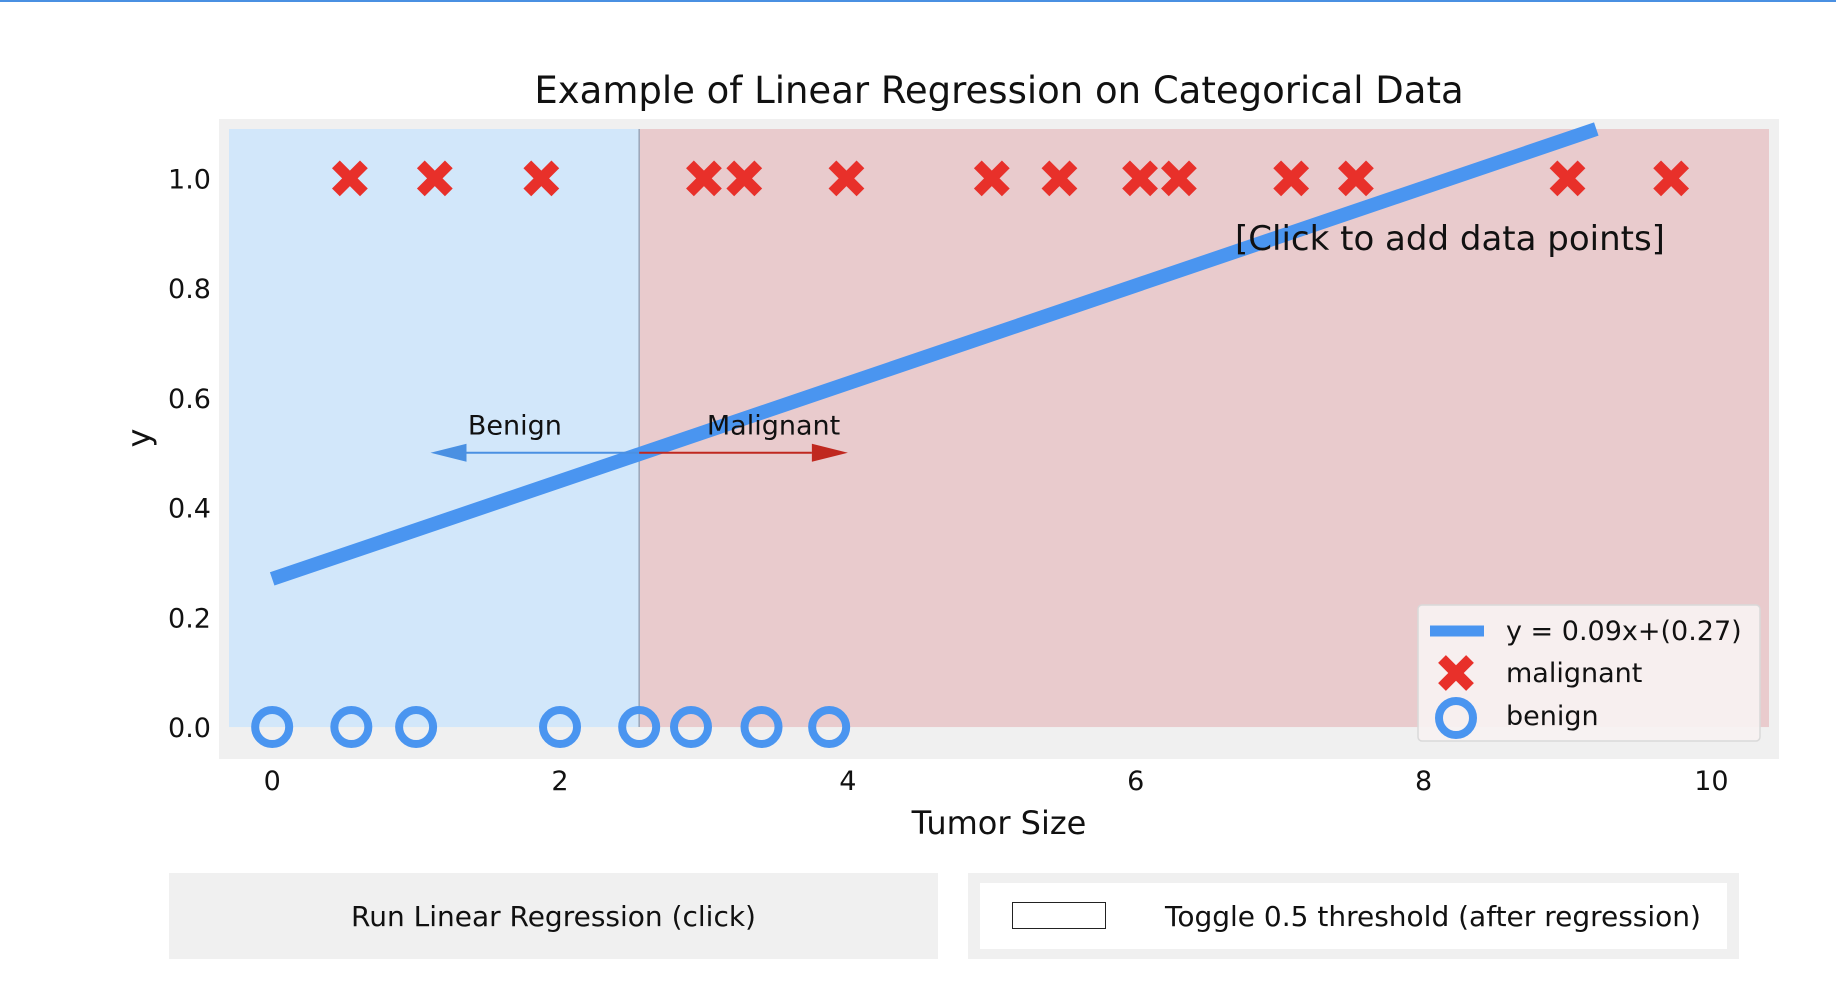 This screenshot has width=1836, height=994. What do you see at coordinates (559, 781) in the screenshot?
I see `x-tick-label: 2` at bounding box center [559, 781].